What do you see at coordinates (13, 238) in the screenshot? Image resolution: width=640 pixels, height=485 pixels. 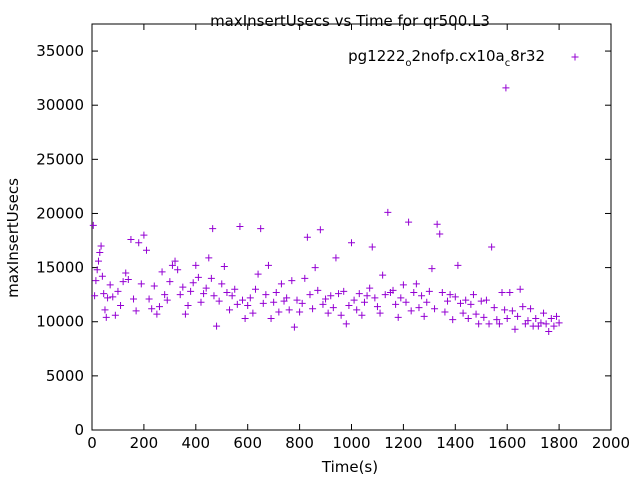 I see `y-axis-title: maxInsertUsecs` at bounding box center [13, 238].